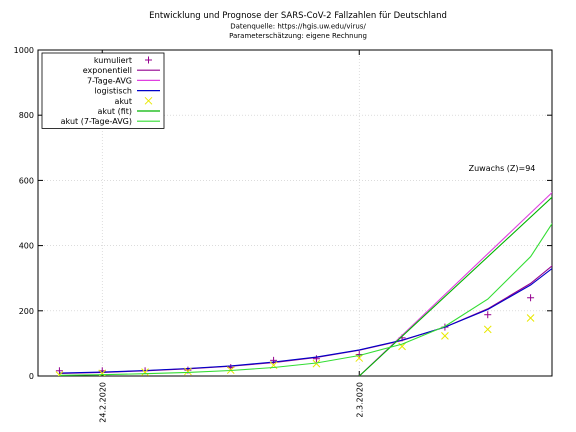 The image size is (576, 432). Describe the element at coordinates (298, 36) in the screenshot. I see `chart-subtitle-method: Parameterschätzung: eigene Rechnung` at that location.